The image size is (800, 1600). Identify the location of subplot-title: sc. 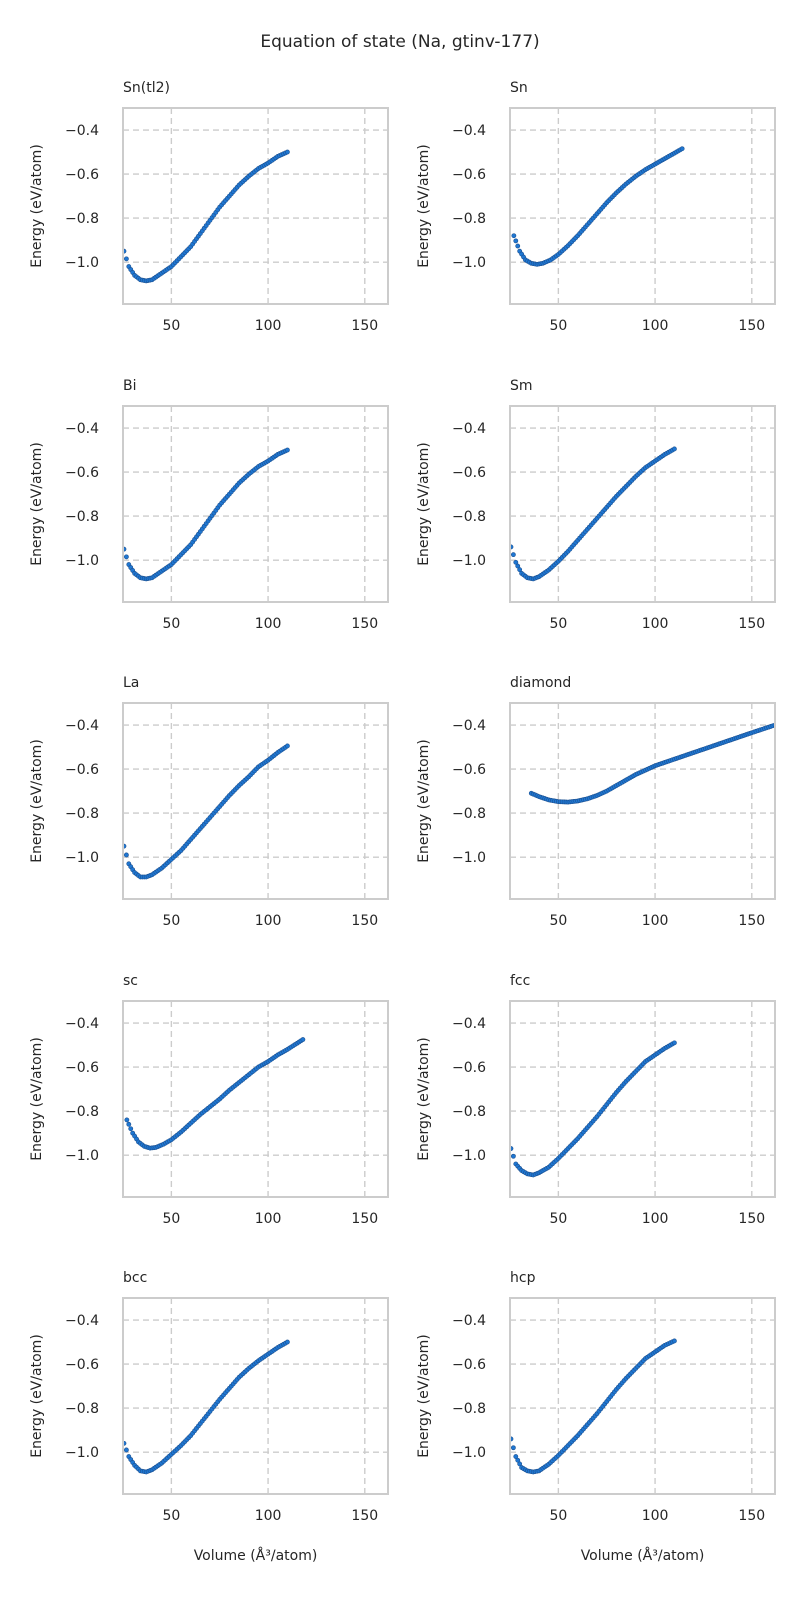
(130, 981).